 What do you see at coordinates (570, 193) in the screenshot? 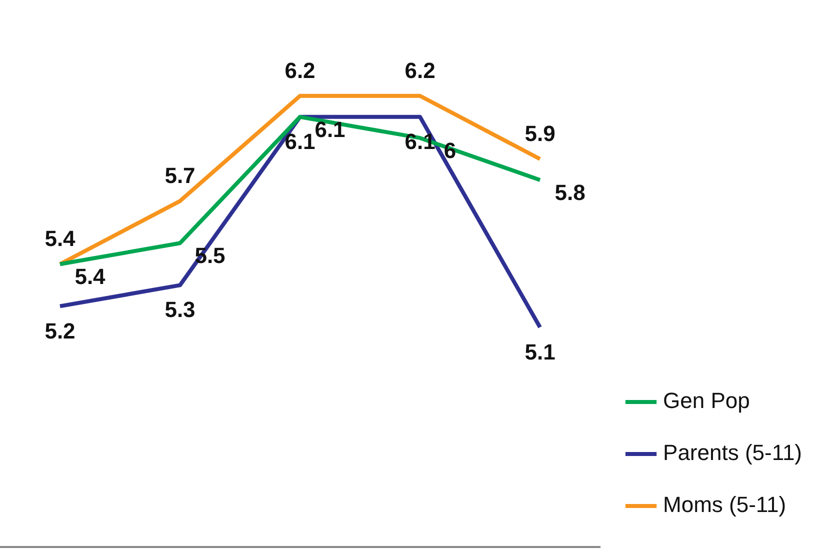
I see `data-label: 5.8` at bounding box center [570, 193].